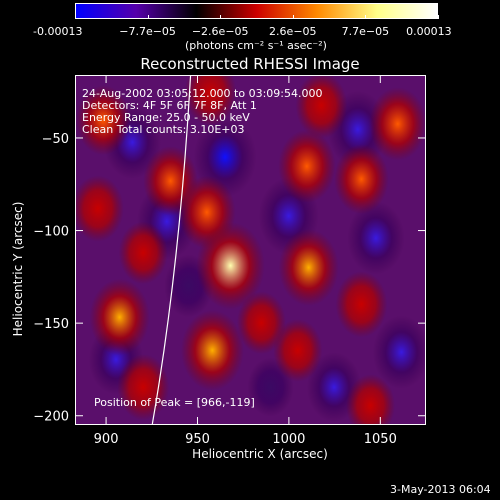 This screenshot has width=500, height=500. I want to click on y-tick-label: −50, so click(55, 139).